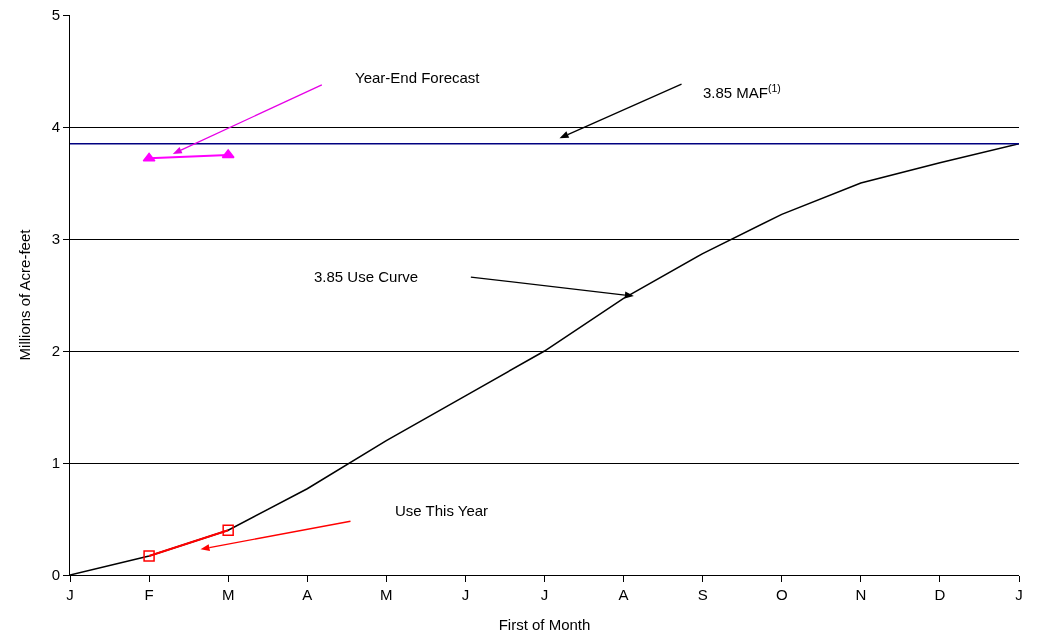  I want to click on y-tick-label: 2, so click(55, 351).